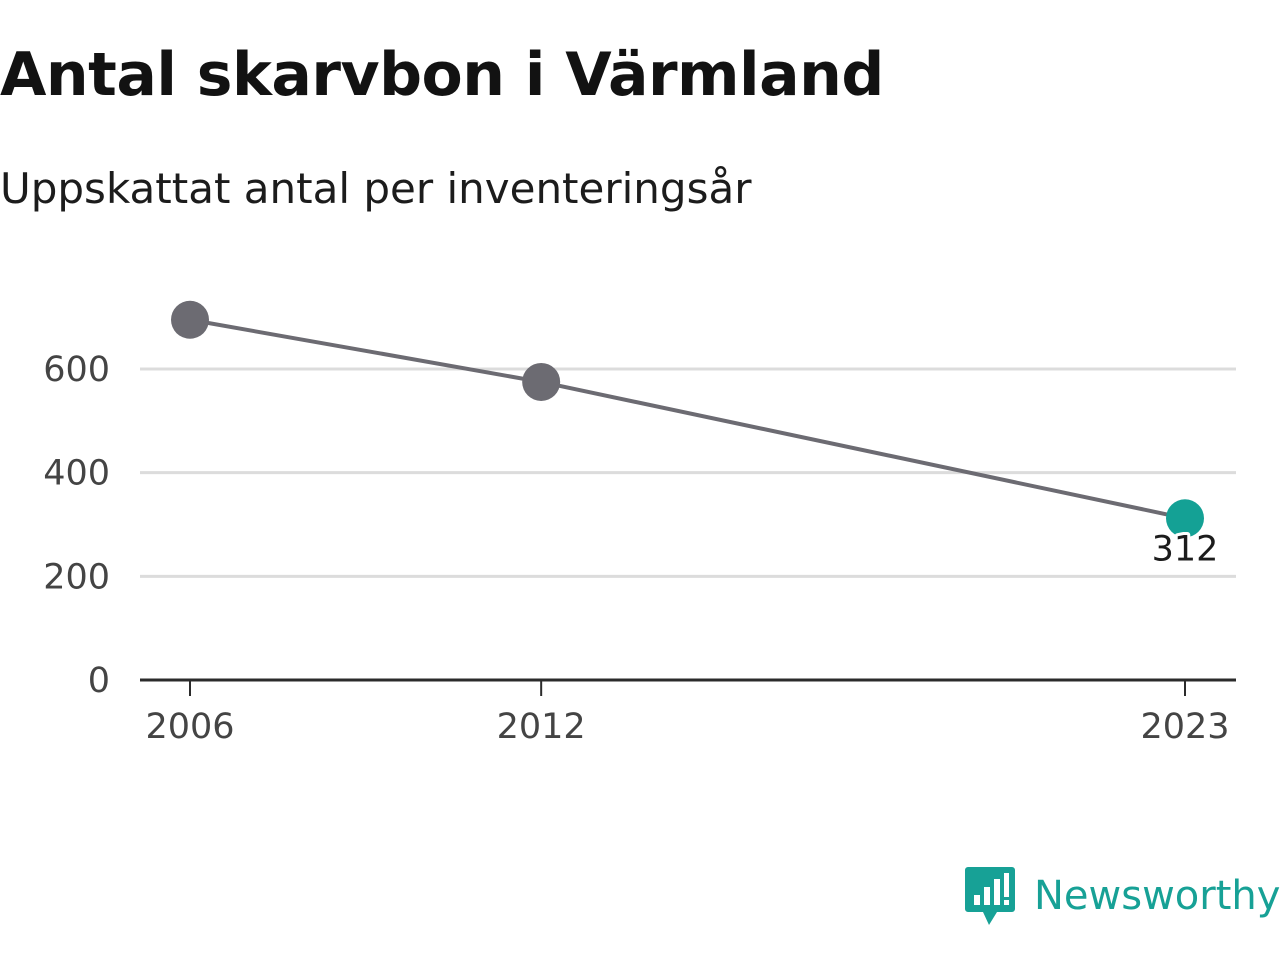 The image size is (1280, 960). Describe the element at coordinates (990, 896) in the screenshot. I see `bar-chart-speech-bubble-icon` at that location.